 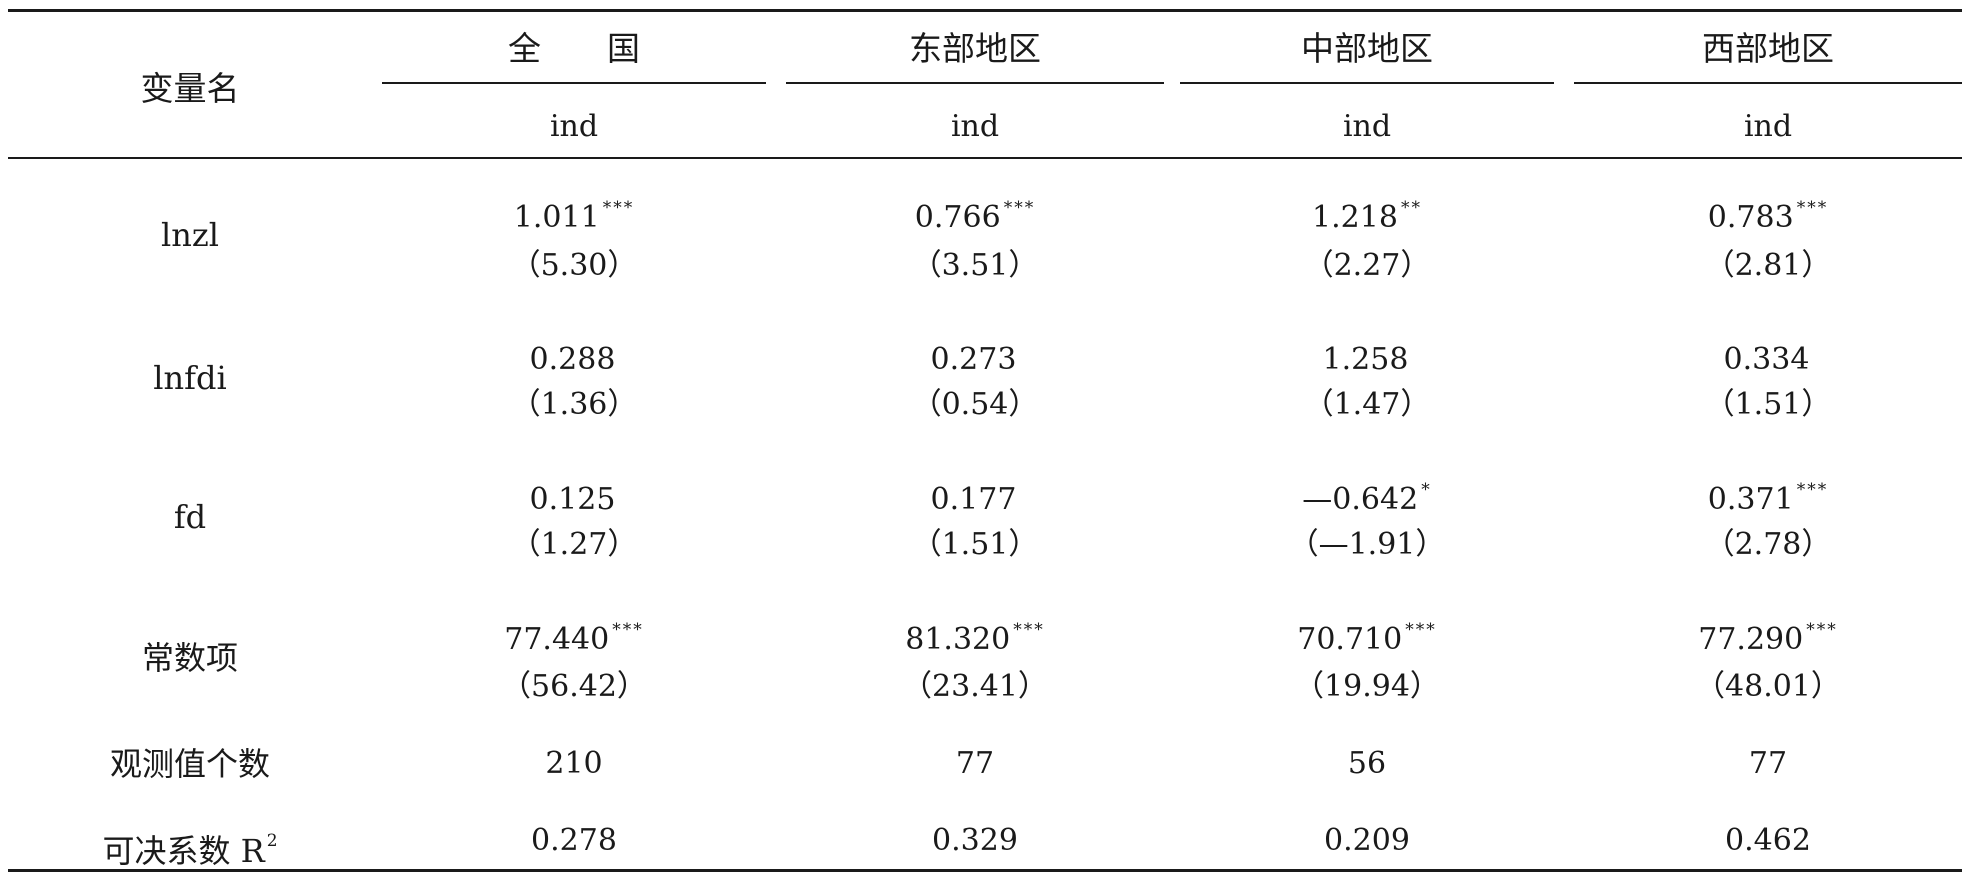 What do you see at coordinates (975, 265) in the screenshot?
I see `tstat-lnzl-east: （3.51）` at bounding box center [975, 265].